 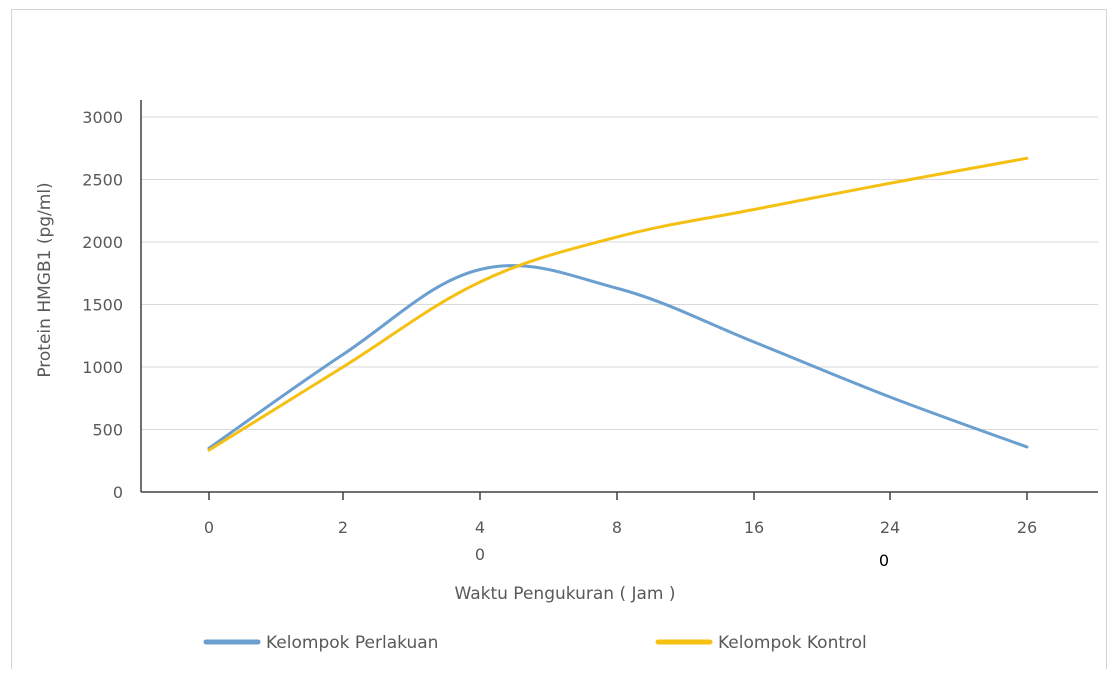 I want to click on y-axis-title: Protein HMGB1 (pg/ml), so click(x=45, y=279).